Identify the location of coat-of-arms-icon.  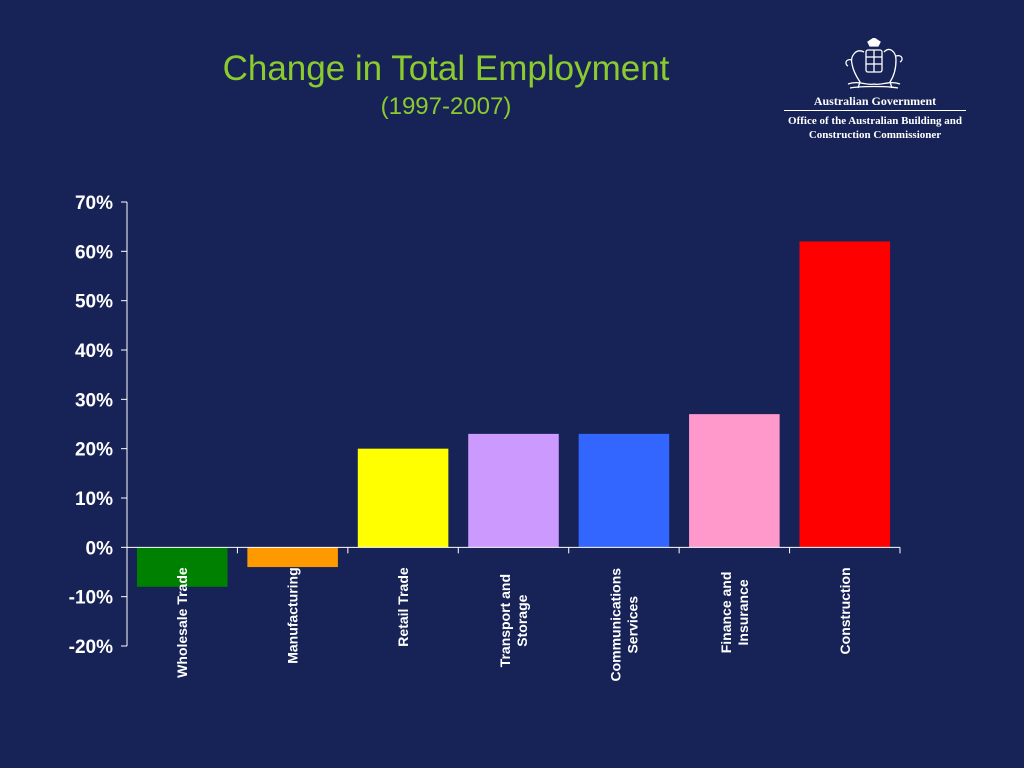
(874, 63).